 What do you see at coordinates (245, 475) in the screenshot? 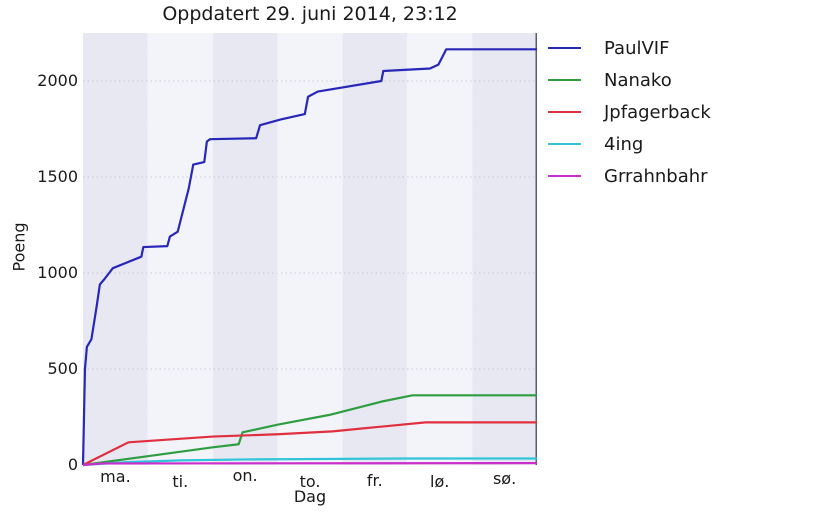
I see `x-tick-label: on.` at bounding box center [245, 475].